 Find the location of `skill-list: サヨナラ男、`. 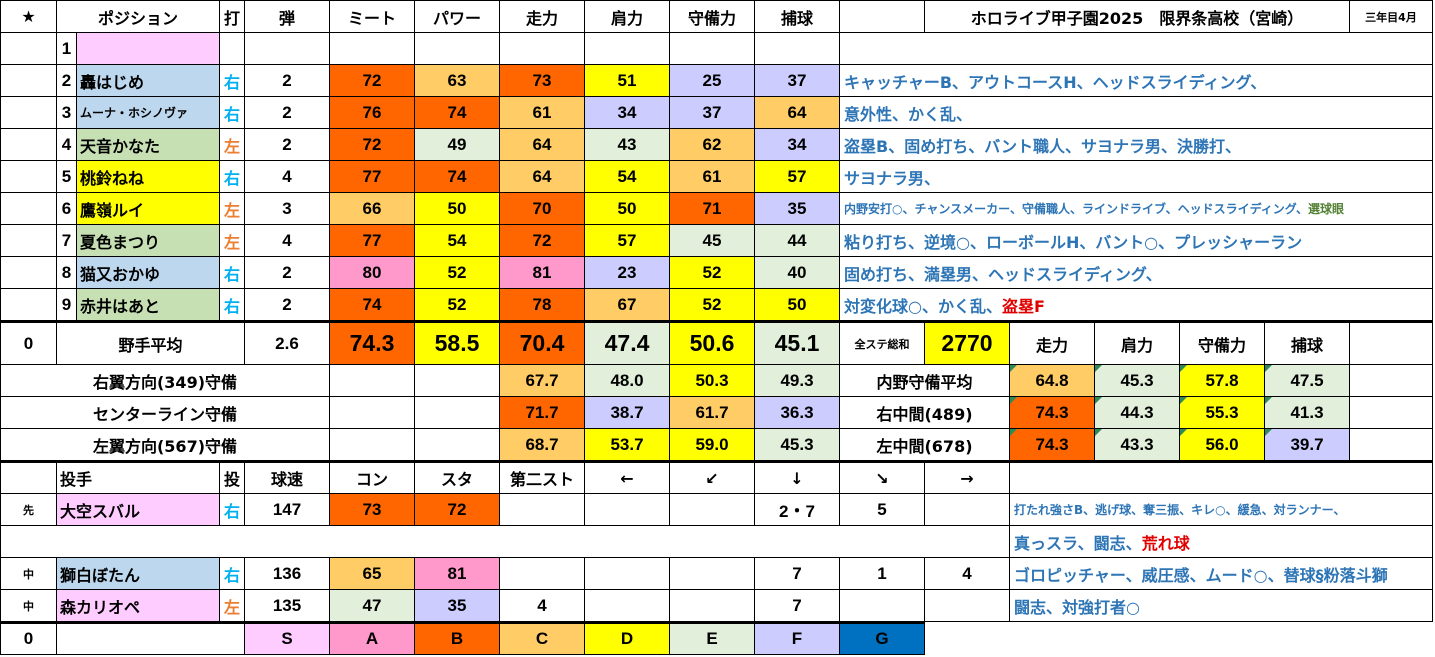

skill-list: サヨナラ男、 is located at coordinates (1136, 177).